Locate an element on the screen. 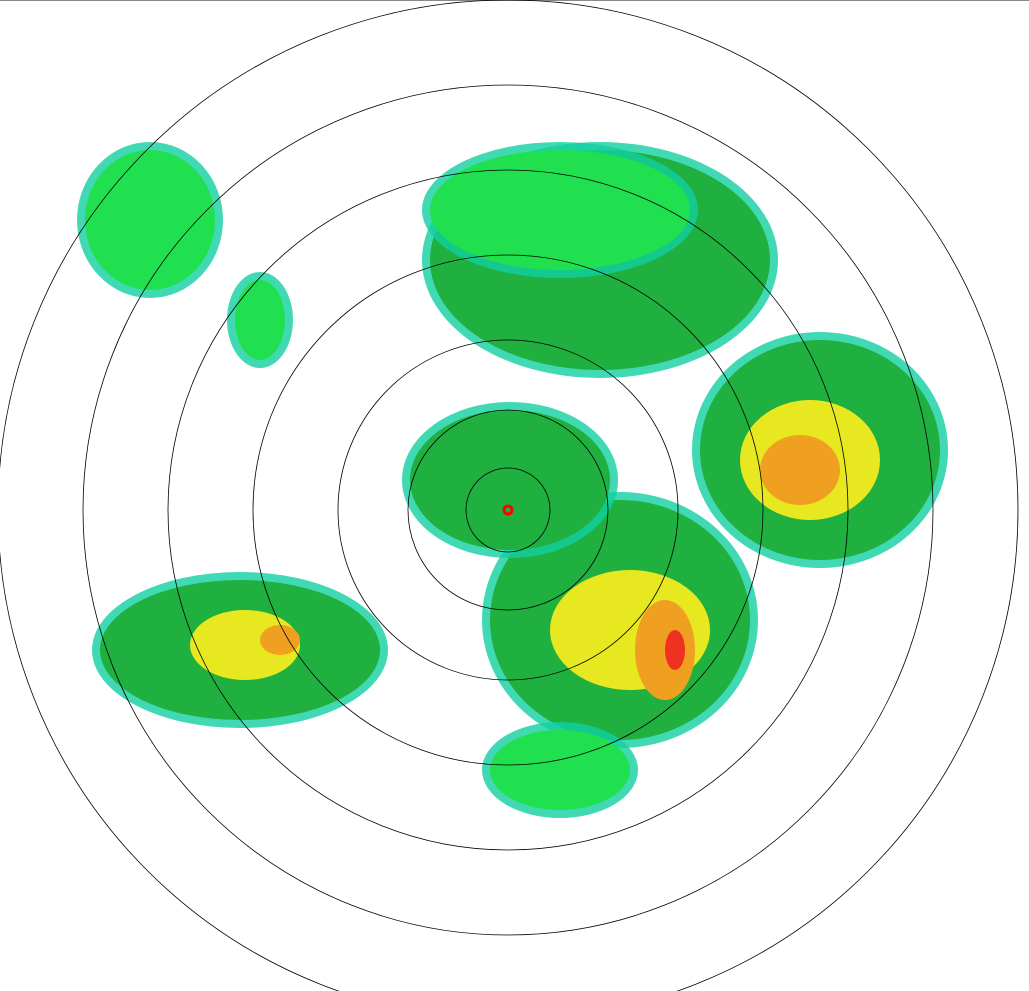 The image size is (1029, 991). range-ring is located at coordinates (508, 510).